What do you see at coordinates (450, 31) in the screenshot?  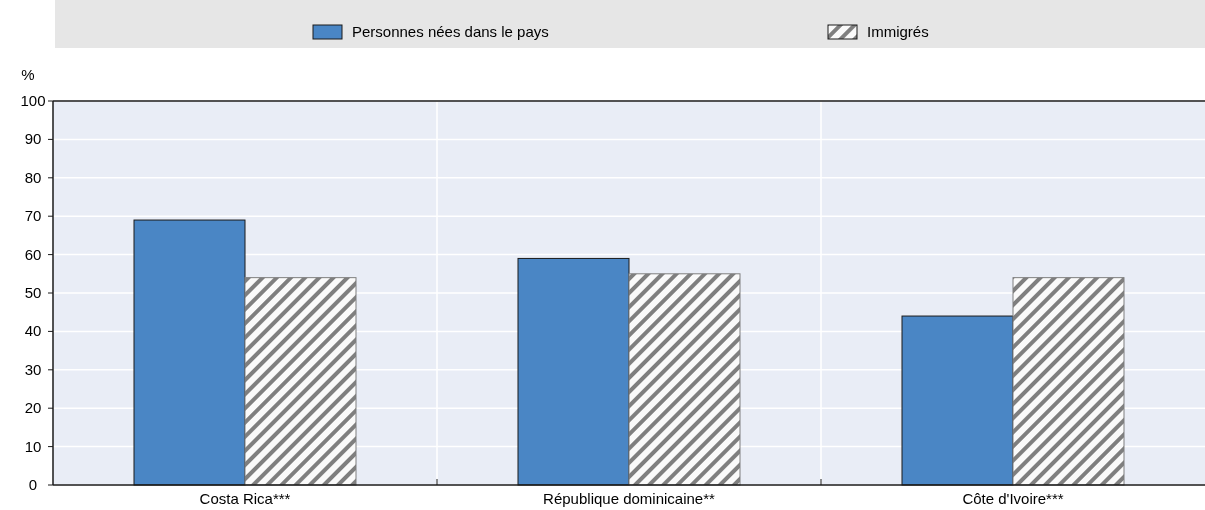 I see `legend-label: Personnes nées dans le pays` at bounding box center [450, 31].